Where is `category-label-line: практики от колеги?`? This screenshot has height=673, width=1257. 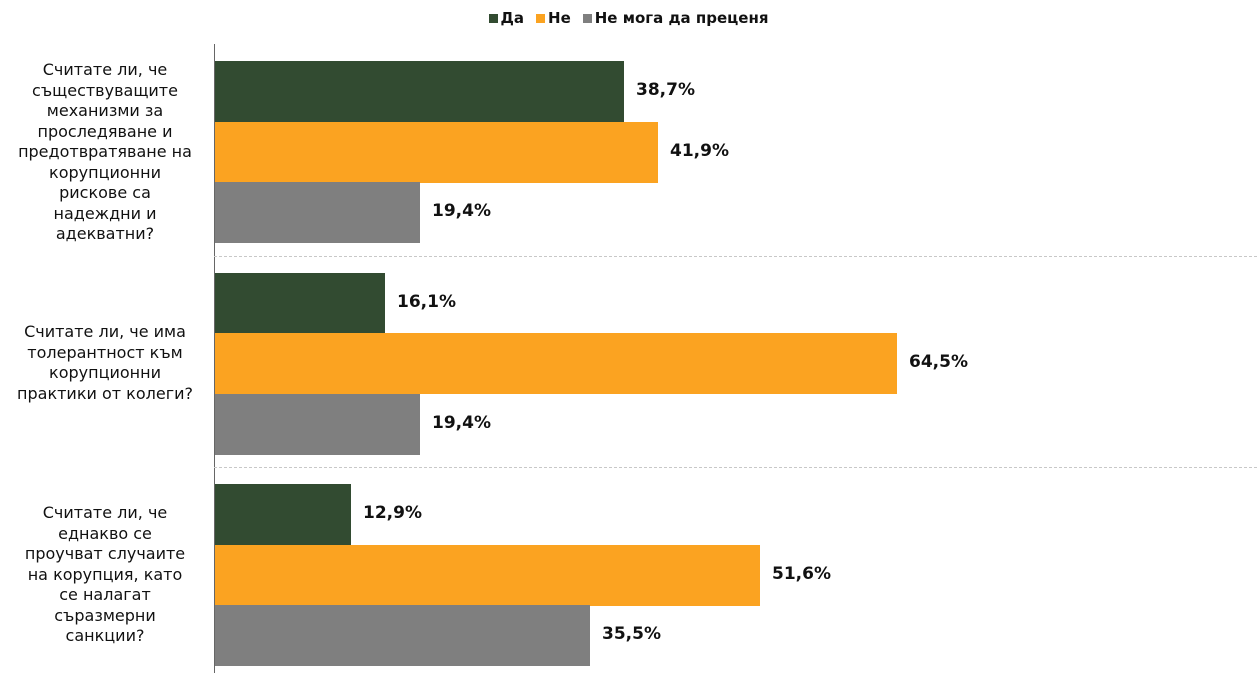 category-label-line: практики от колеги? is located at coordinates (105, 393).